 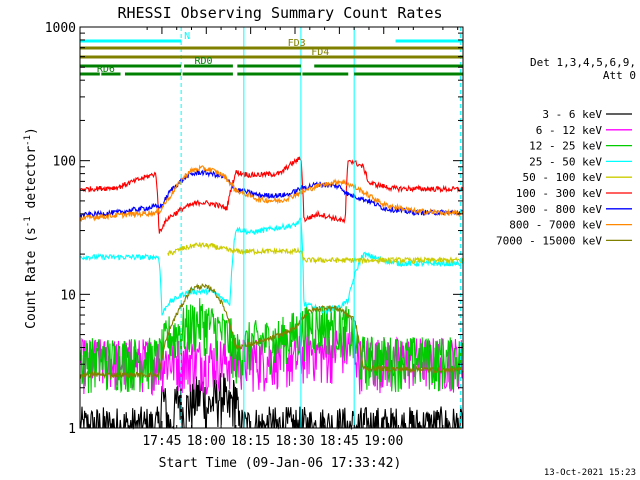 What do you see at coordinates (271, 346) in the screenshot?
I see `series-line-12-25-kev` at bounding box center [271, 346].